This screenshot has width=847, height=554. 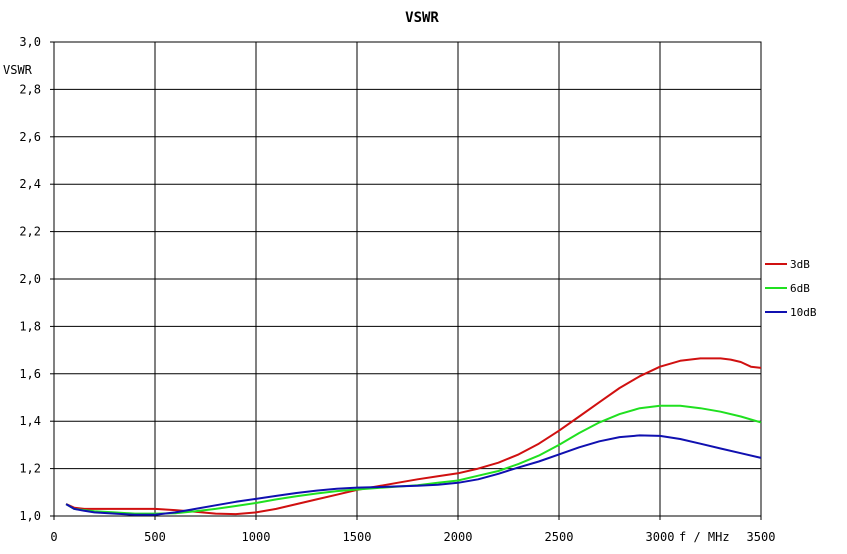 I want to click on x-tick-label: 1500, so click(x=357, y=537).